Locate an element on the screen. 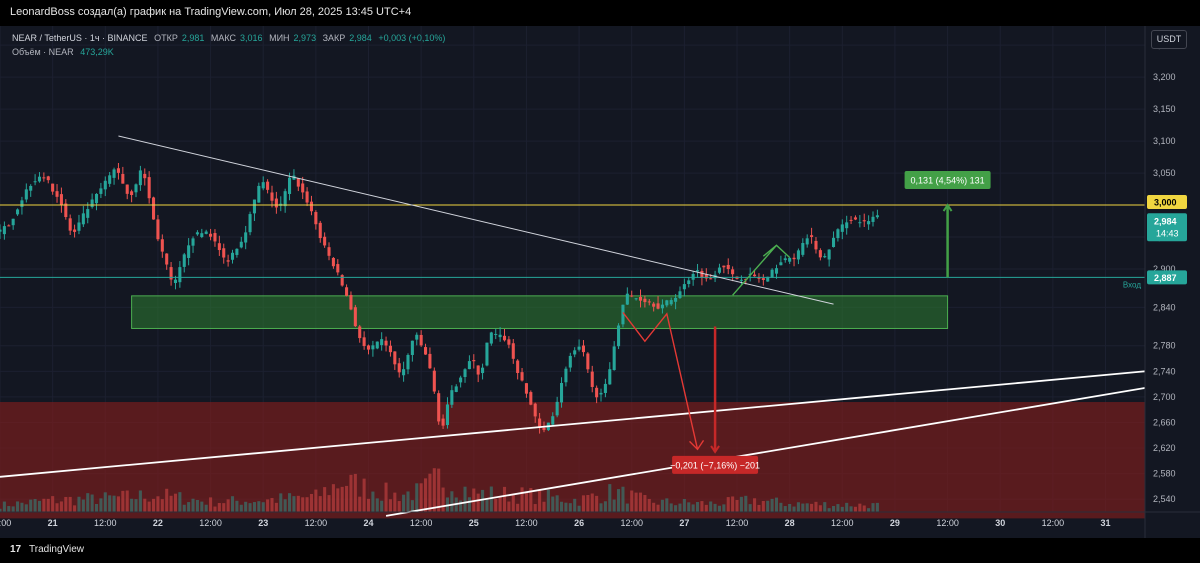  time-tick: 22 is located at coordinates (158, 523).